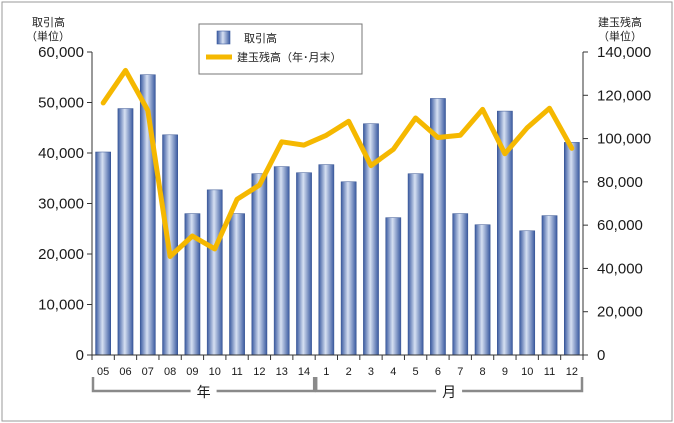  Describe the element at coordinates (483, 372) in the screenshot. I see `x-tick-label: 8` at that location.